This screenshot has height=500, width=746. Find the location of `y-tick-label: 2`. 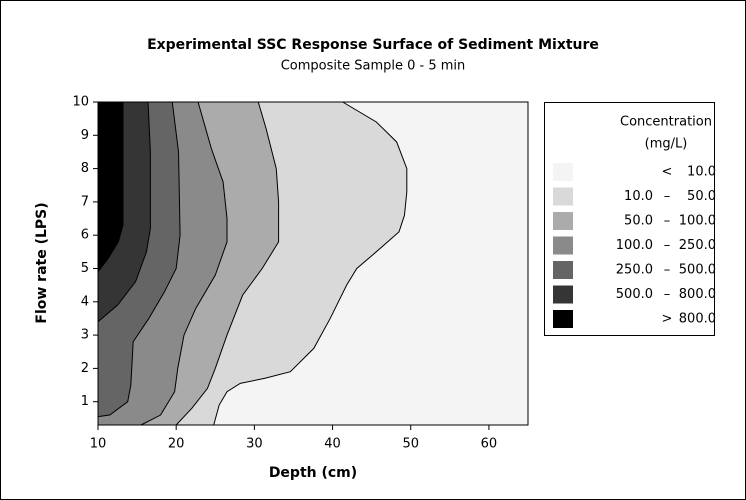

y-tick-label: 2 is located at coordinates (85, 368).